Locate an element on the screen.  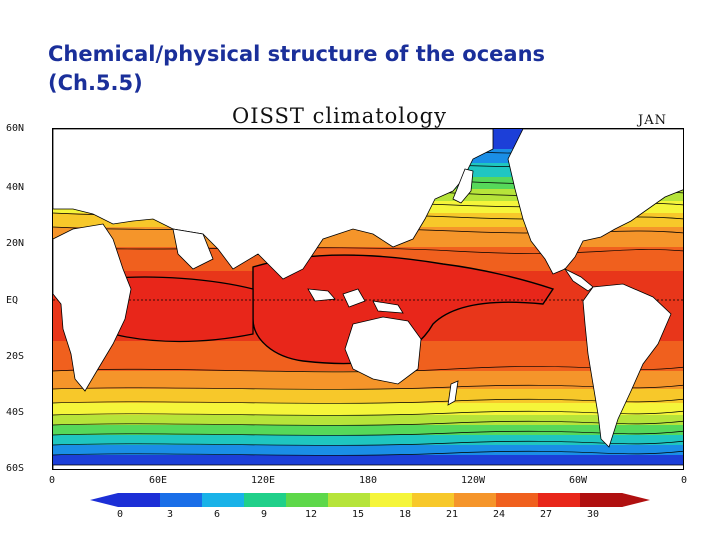
colorbar-tick-21: 21 is located at coordinates (452, 514).